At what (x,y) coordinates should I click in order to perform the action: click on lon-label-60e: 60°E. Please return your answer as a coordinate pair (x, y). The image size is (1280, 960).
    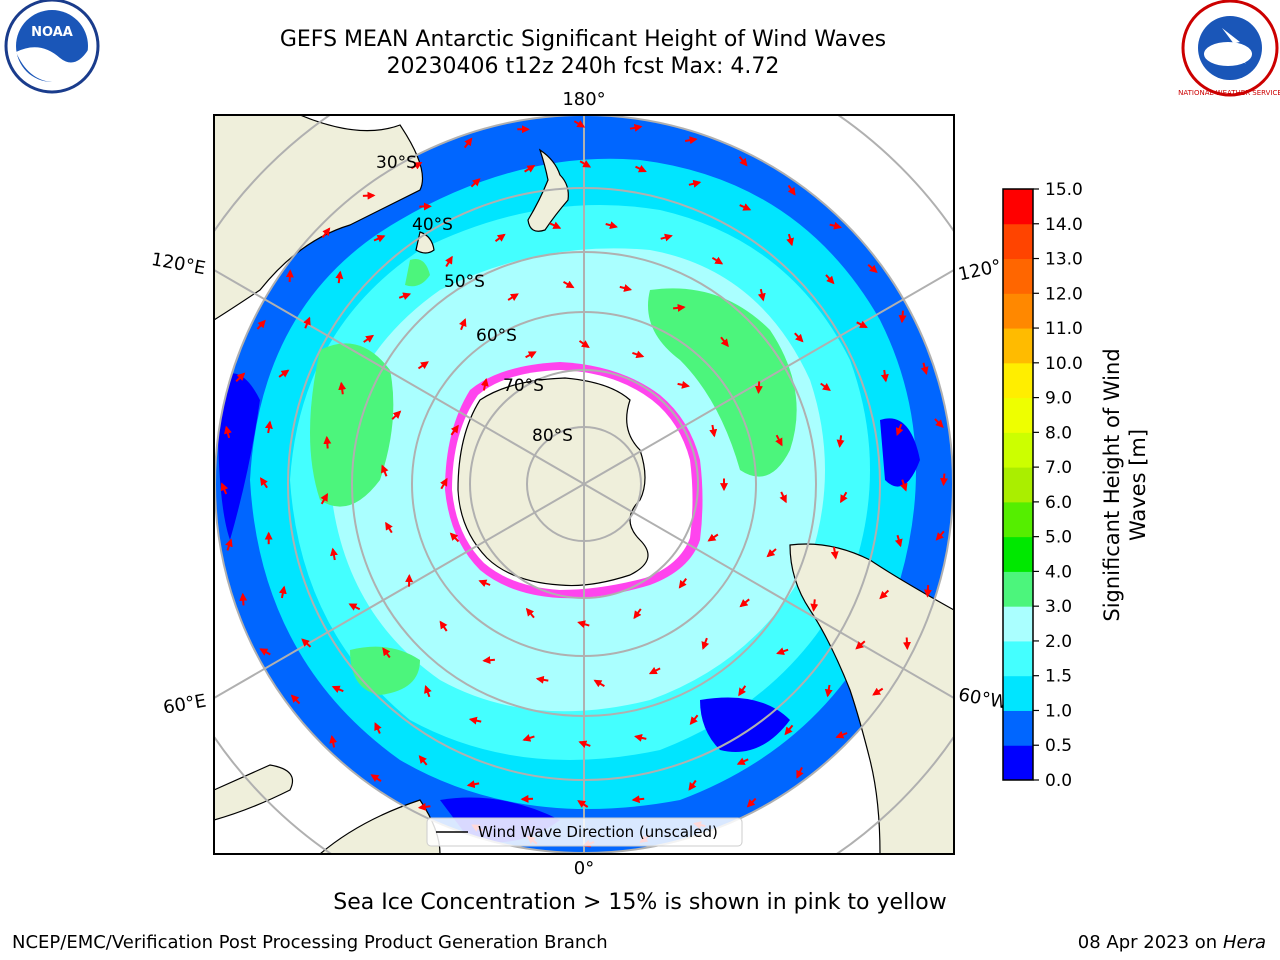
    Looking at the image, I should click on (185, 704).